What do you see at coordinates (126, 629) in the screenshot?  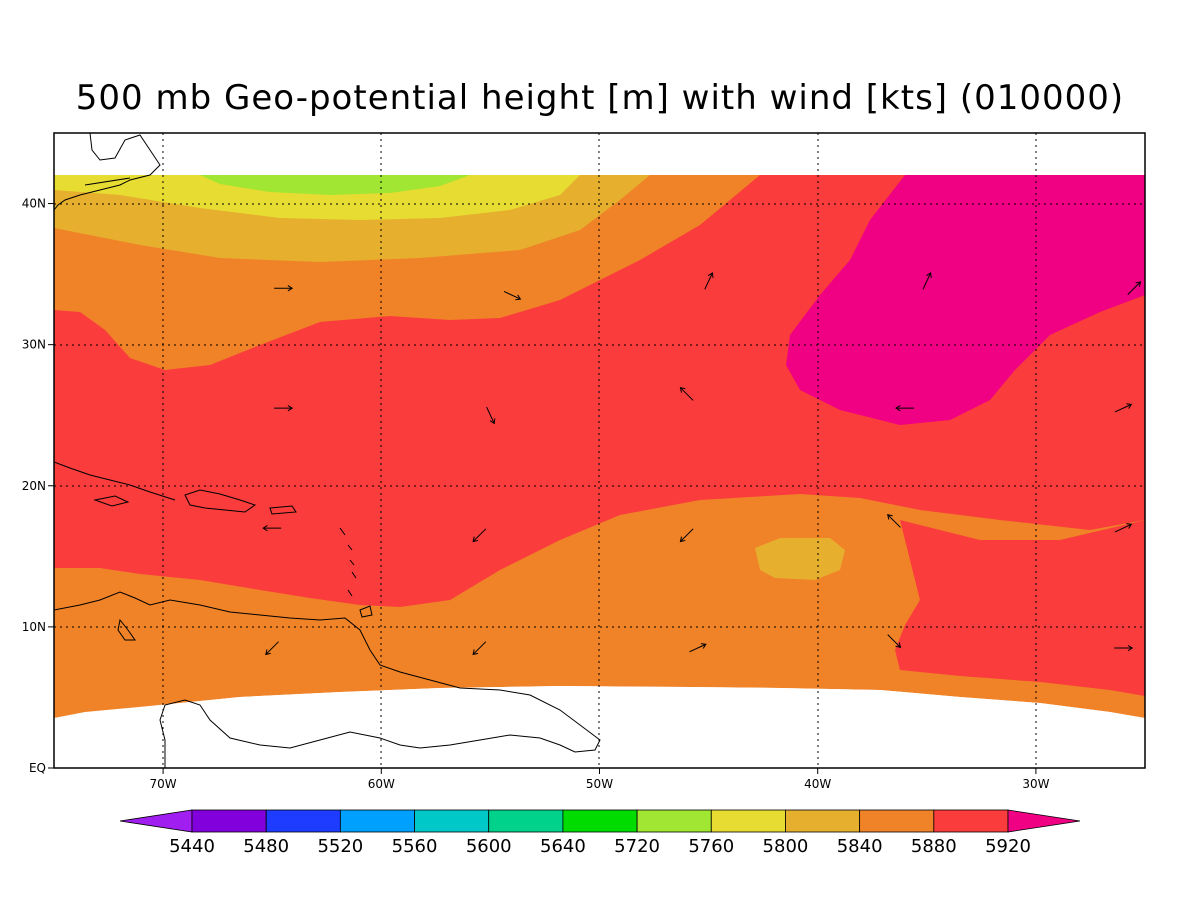 I see `coast-lake-maracaibo` at bounding box center [126, 629].